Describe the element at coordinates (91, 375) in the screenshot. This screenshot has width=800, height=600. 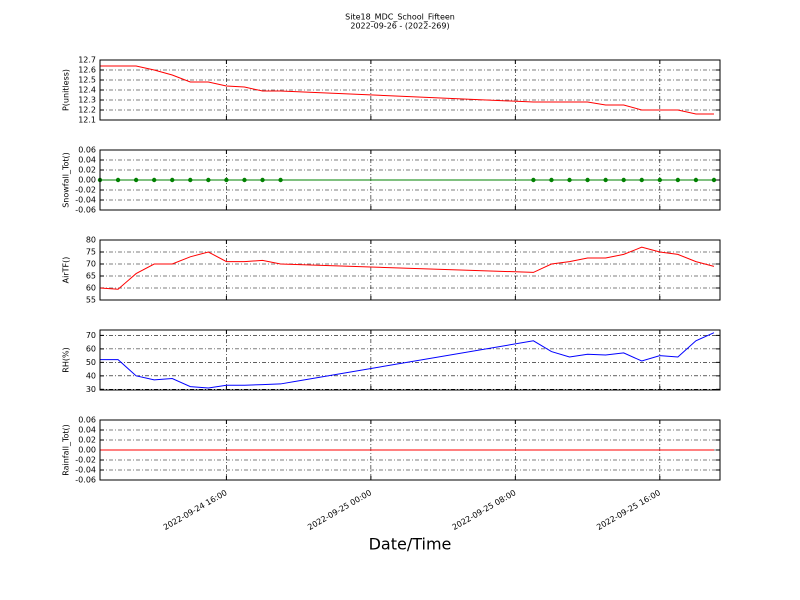
I see `y-tick-label: 40` at that location.